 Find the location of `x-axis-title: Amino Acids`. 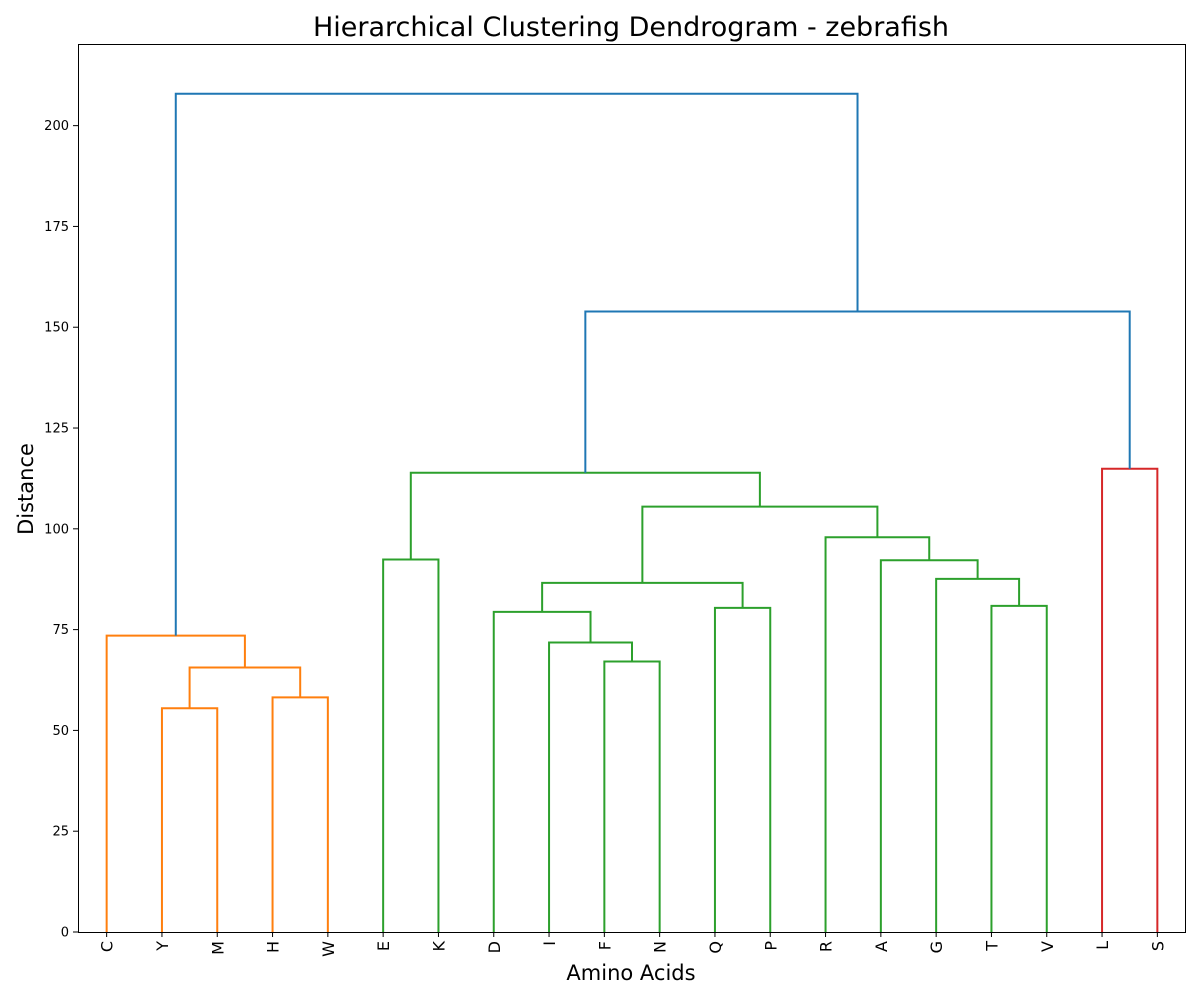

x-axis-title: Amino Acids is located at coordinates (630, 973).